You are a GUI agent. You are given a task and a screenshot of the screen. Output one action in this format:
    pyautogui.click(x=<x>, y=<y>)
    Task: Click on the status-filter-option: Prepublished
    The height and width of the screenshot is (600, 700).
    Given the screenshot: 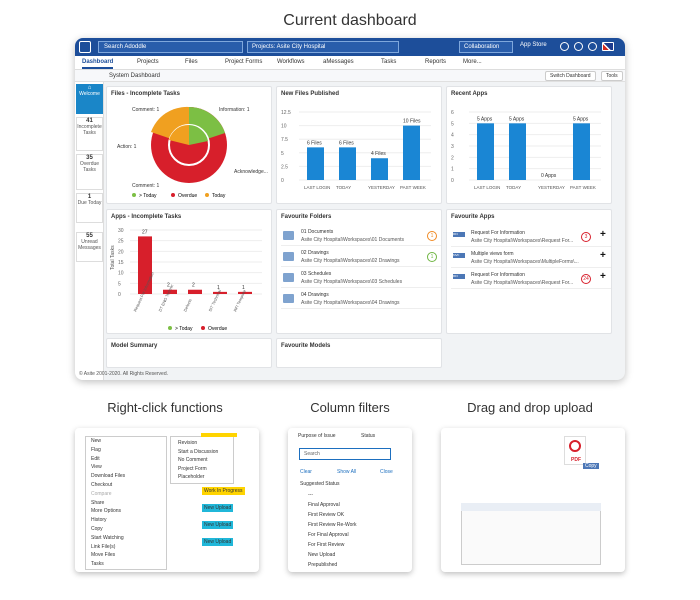 What is the action you would take?
    pyautogui.click(x=323, y=565)
    